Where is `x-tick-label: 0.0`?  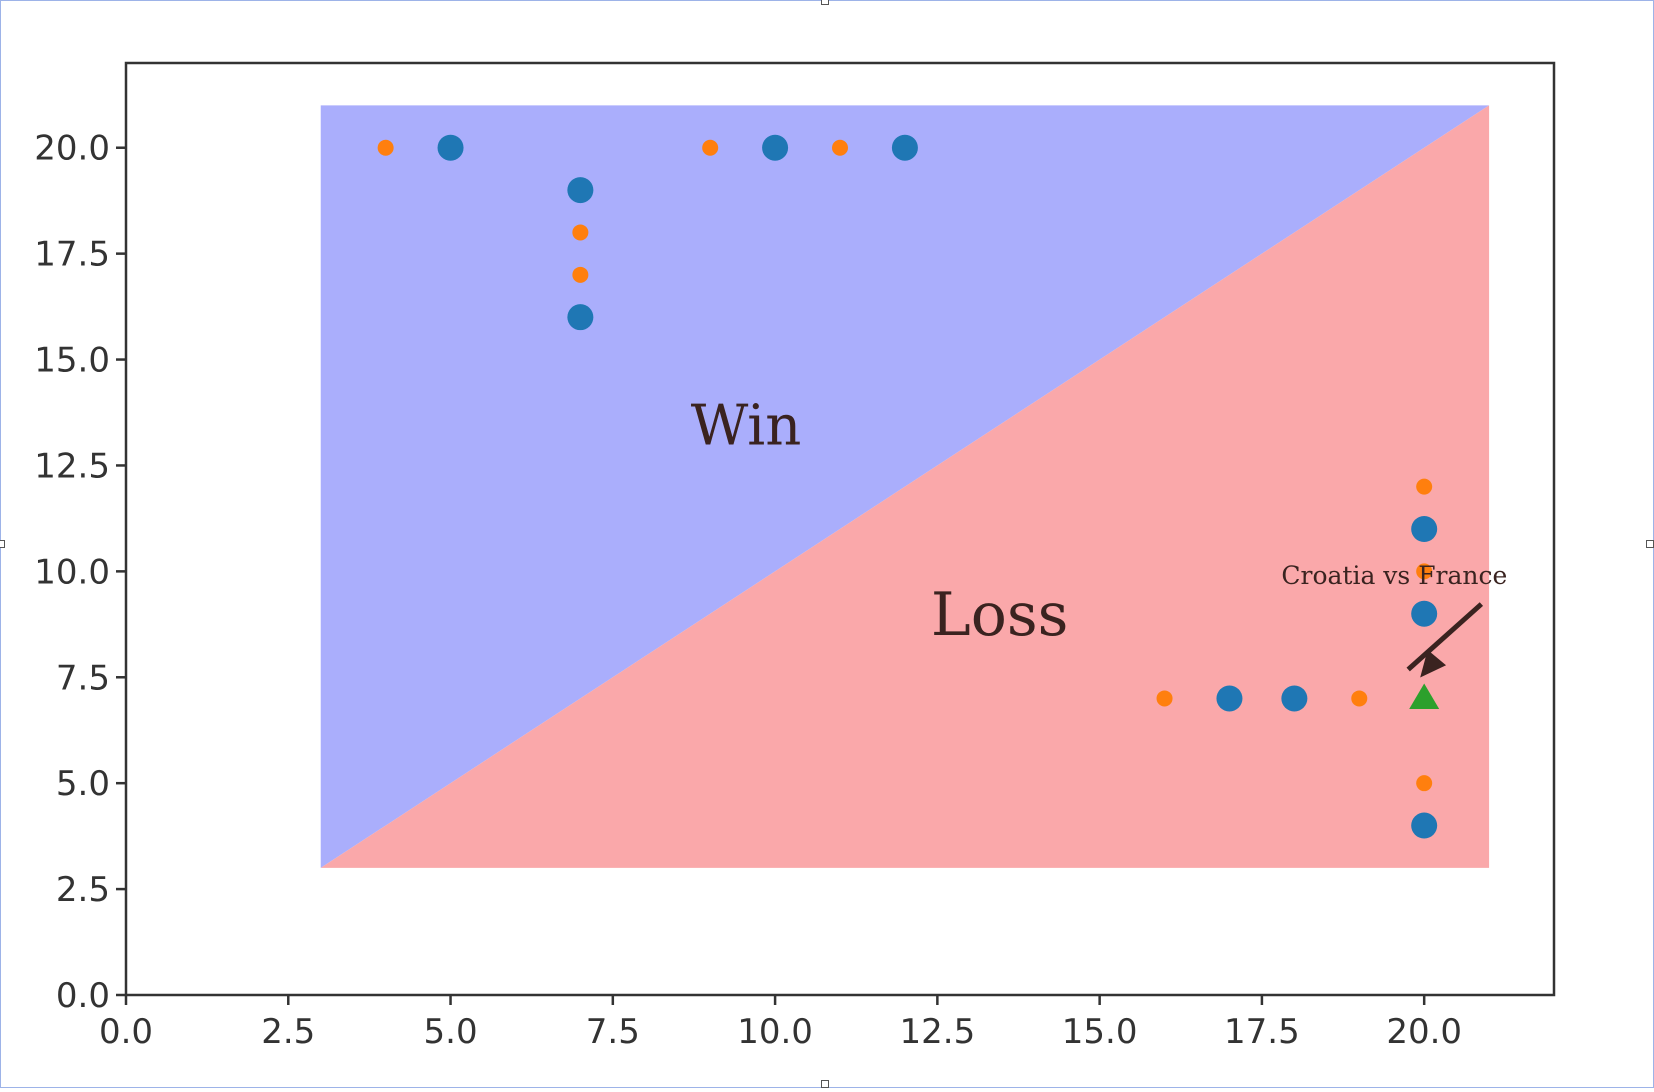
x-tick-label: 0.0 is located at coordinates (126, 1032).